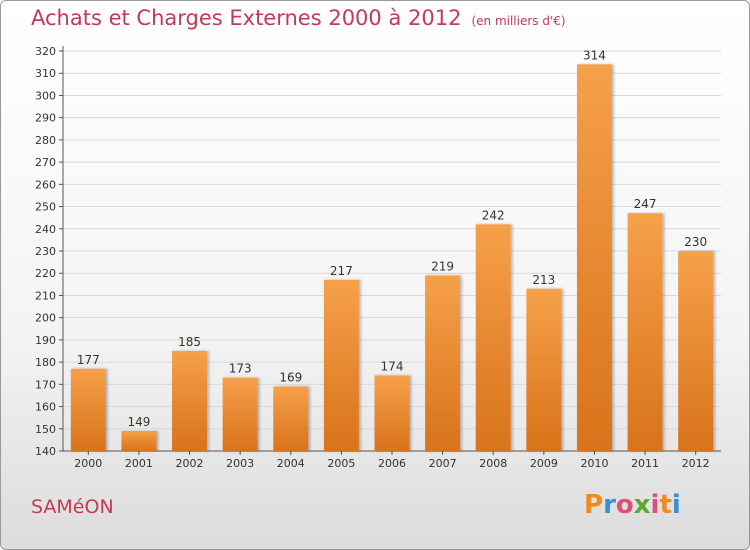 The image size is (750, 550). What do you see at coordinates (645, 332) in the screenshot?
I see `bar-2011` at bounding box center [645, 332].